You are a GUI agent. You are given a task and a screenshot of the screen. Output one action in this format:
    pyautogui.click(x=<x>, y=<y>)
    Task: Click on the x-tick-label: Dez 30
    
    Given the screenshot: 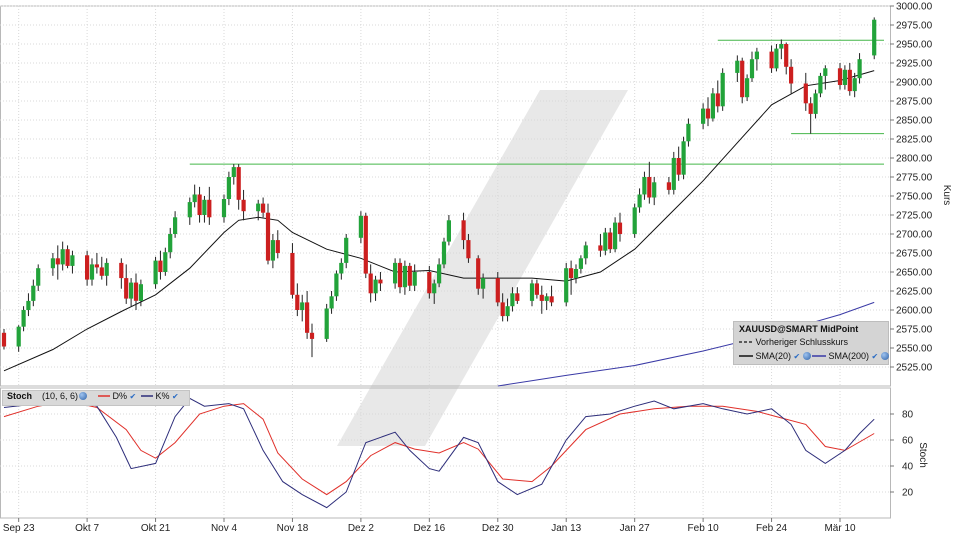 What is the action you would take?
    pyautogui.click(x=498, y=528)
    